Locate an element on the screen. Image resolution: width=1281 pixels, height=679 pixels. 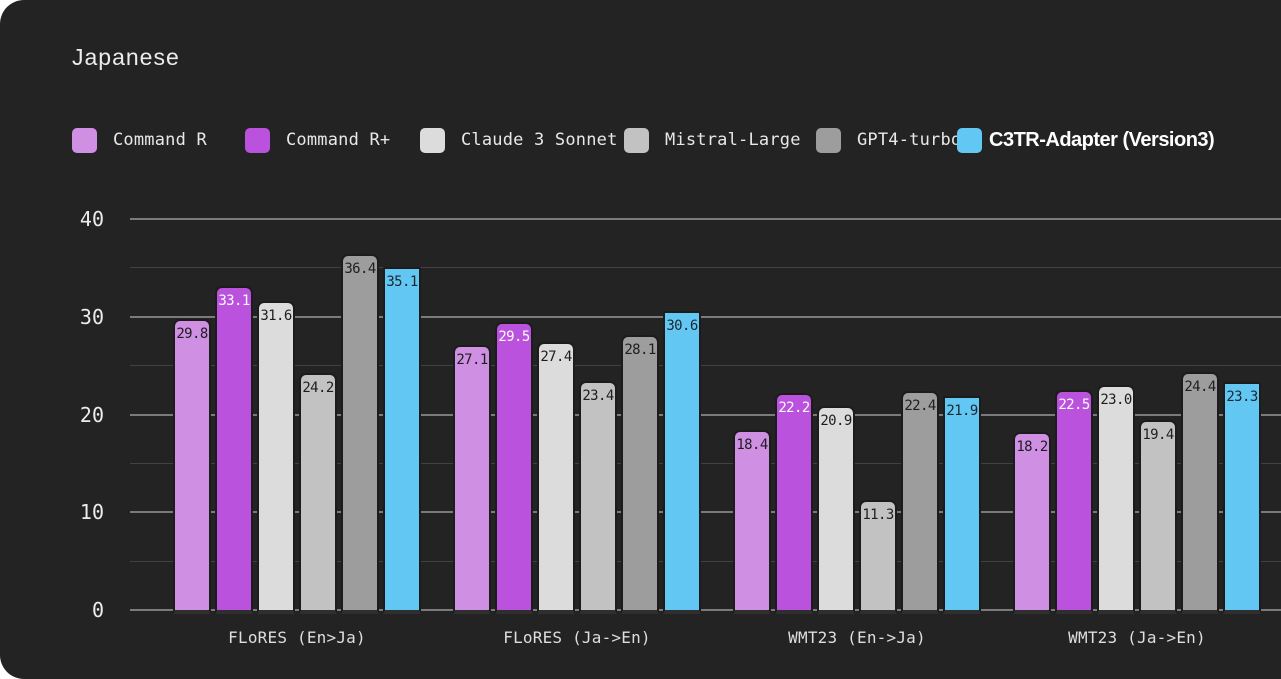
legend-item-command-r: Command R is located at coordinates (139, 140).